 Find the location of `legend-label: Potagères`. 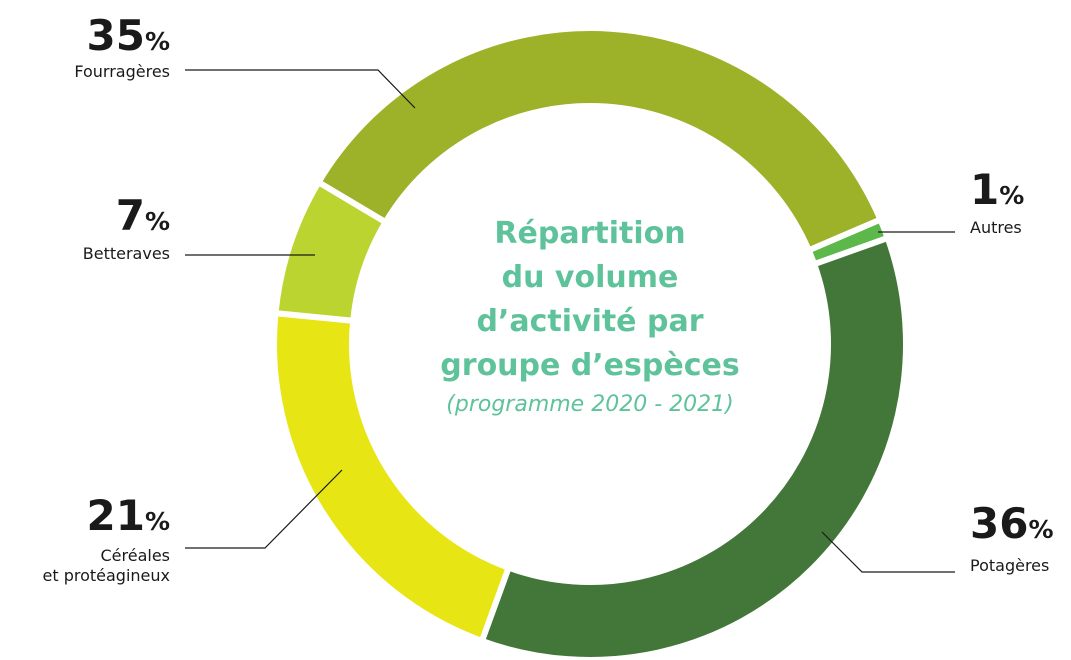

legend-label: Potagères is located at coordinates (1010, 565).